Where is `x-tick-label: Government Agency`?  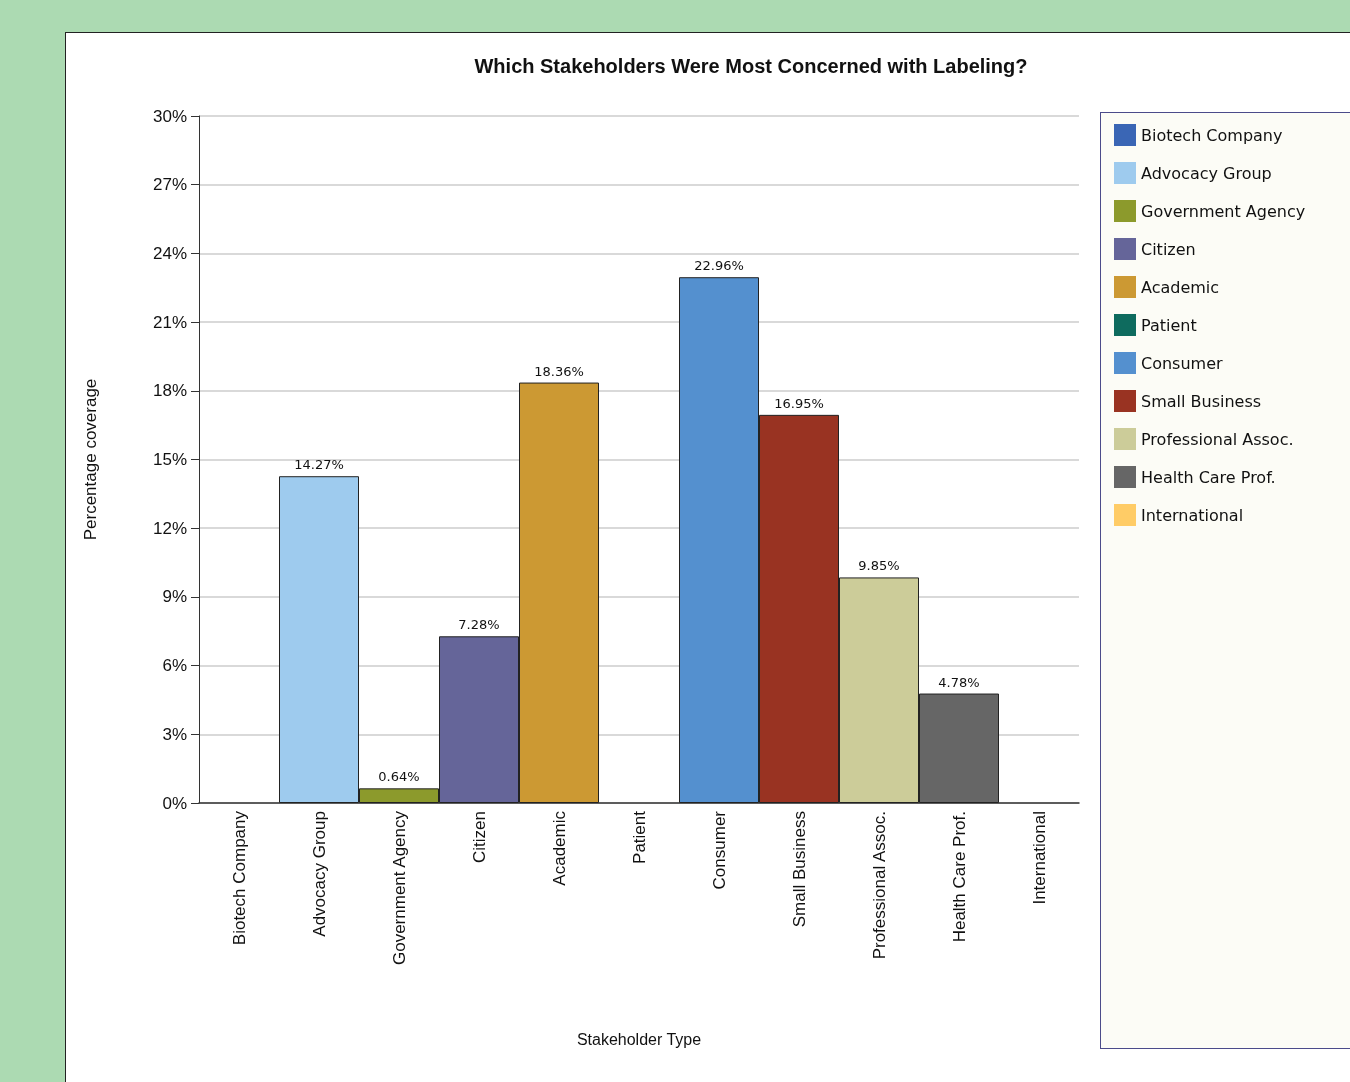
x-tick-label: Government Agency is located at coordinates (399, 888).